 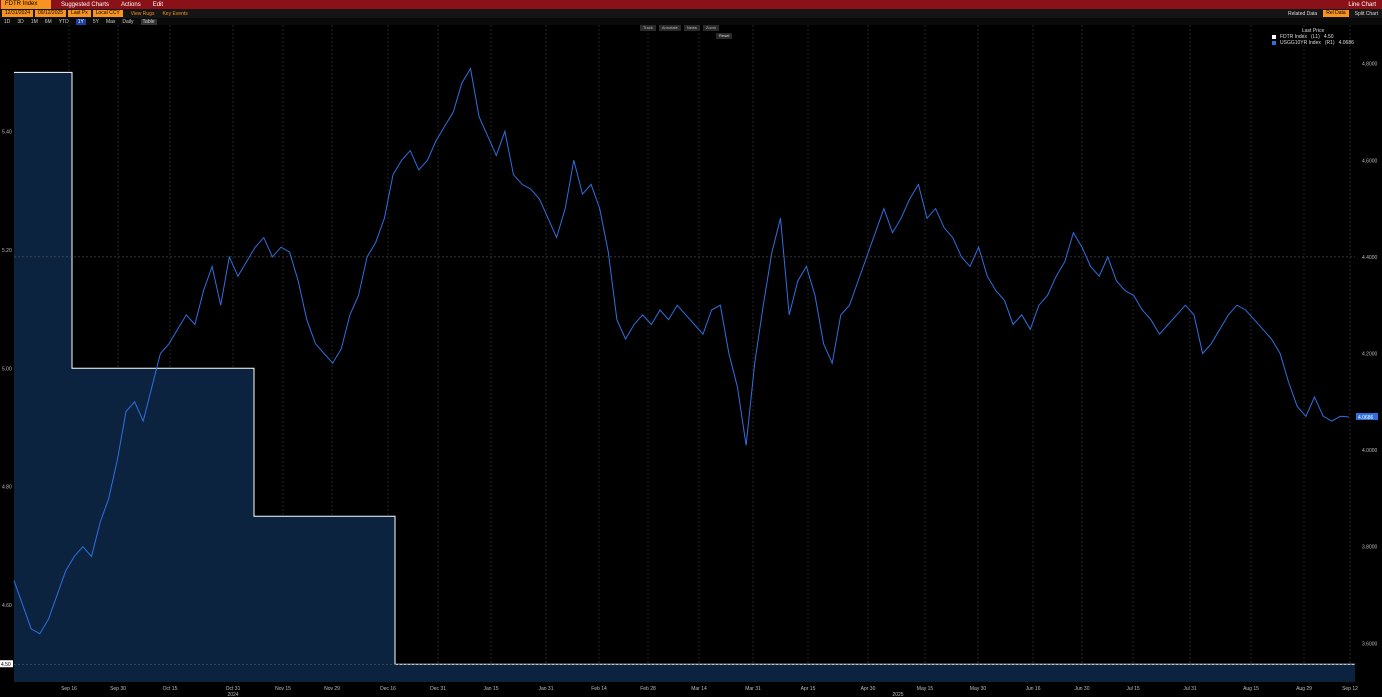 I want to click on x-axis-tick: Sep 12, so click(x=1350, y=689).